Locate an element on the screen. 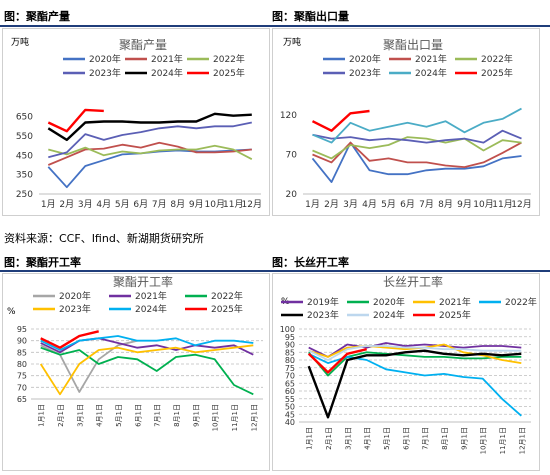  y-tick-label: 55 is located at coordinates (290, 399).